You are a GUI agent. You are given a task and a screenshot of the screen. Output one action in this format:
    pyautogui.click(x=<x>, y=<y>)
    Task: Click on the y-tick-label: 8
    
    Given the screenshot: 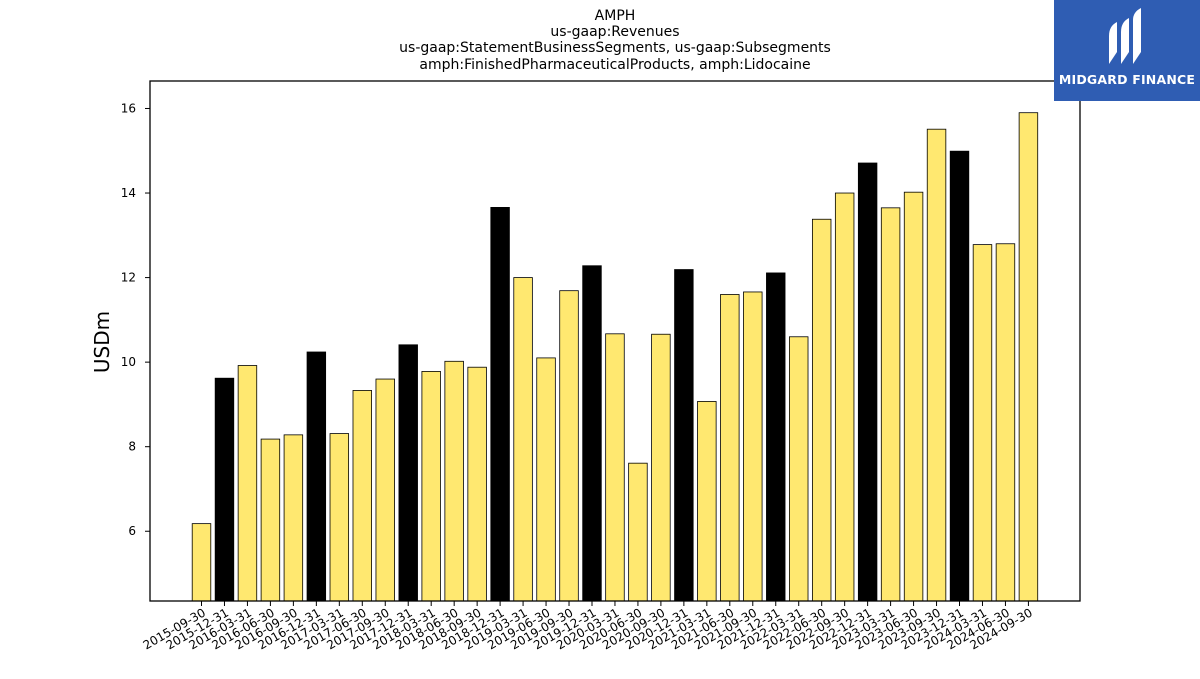 What is the action you would take?
    pyautogui.click(x=132, y=447)
    